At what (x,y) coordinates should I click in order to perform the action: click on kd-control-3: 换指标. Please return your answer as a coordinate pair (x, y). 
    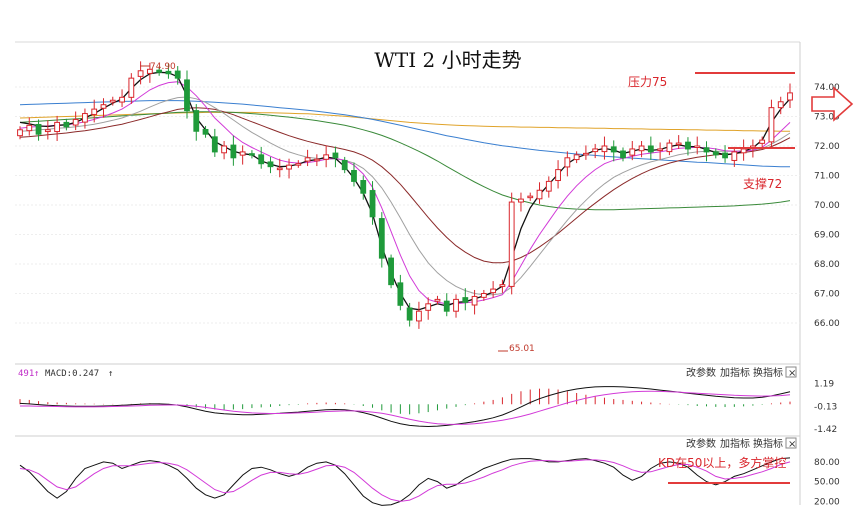
    Looking at the image, I should click on (768, 443).